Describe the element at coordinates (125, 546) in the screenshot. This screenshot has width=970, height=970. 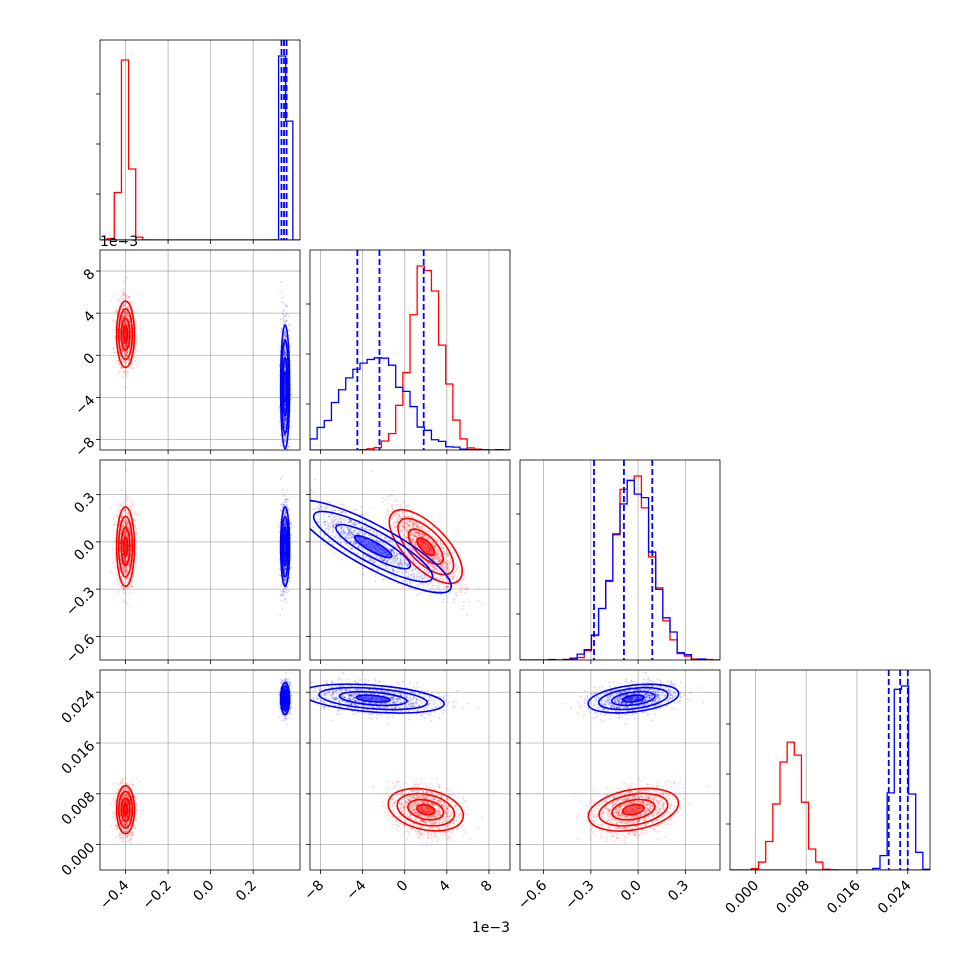
I see `contour-line` at that location.